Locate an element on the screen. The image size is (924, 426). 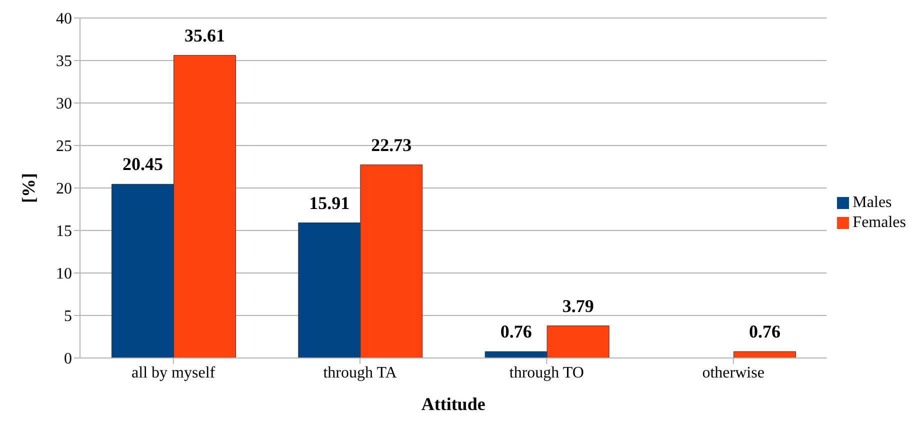
y-tick-label: 5 is located at coordinates (68, 317).